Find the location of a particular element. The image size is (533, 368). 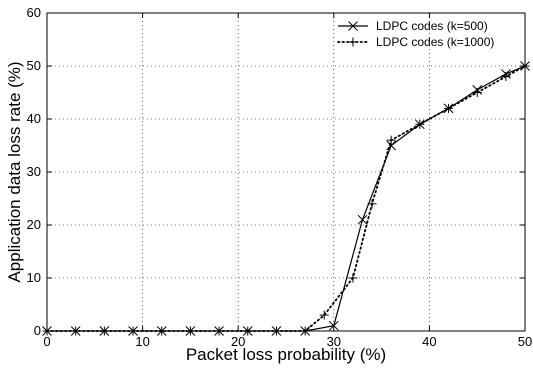

legend-item-2: LDPC codes (k=1000) is located at coordinates (415, 42).